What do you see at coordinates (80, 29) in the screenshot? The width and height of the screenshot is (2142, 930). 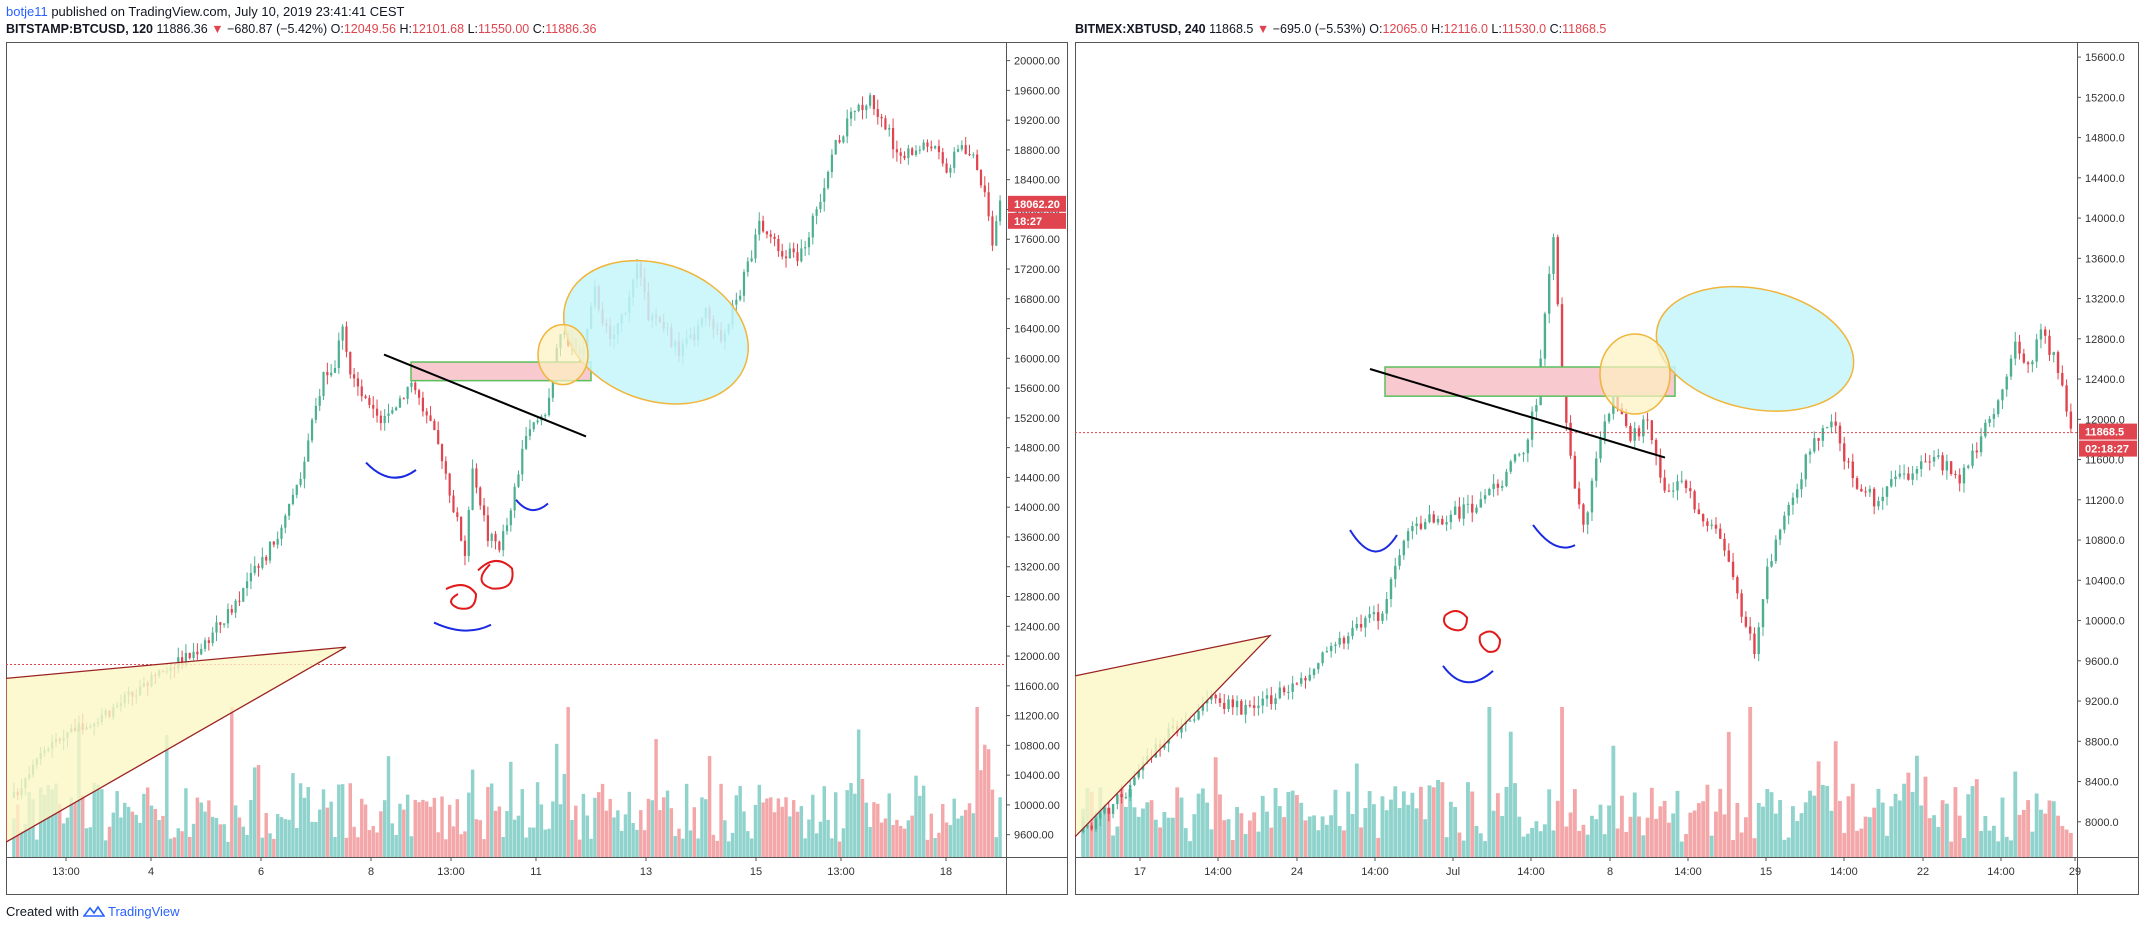 I see `chart1-symbol: BITSTAMP:BTCUSD, 120` at bounding box center [80, 29].